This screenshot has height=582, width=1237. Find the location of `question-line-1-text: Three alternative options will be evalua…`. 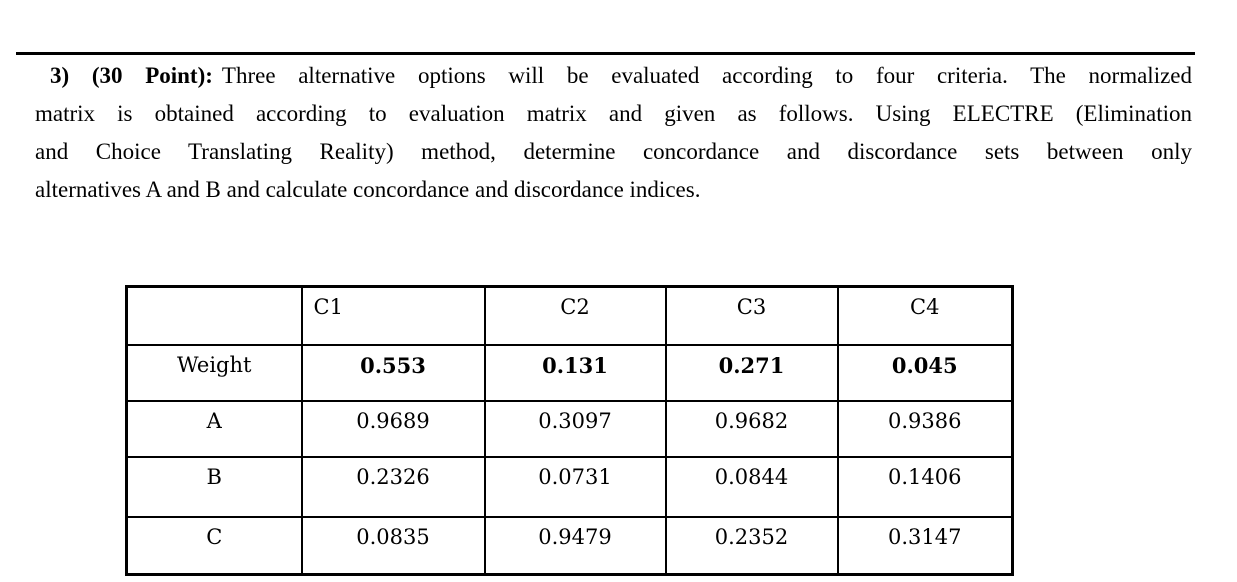

question-line-1-text: Three alternative options will be evalua… is located at coordinates (707, 75).